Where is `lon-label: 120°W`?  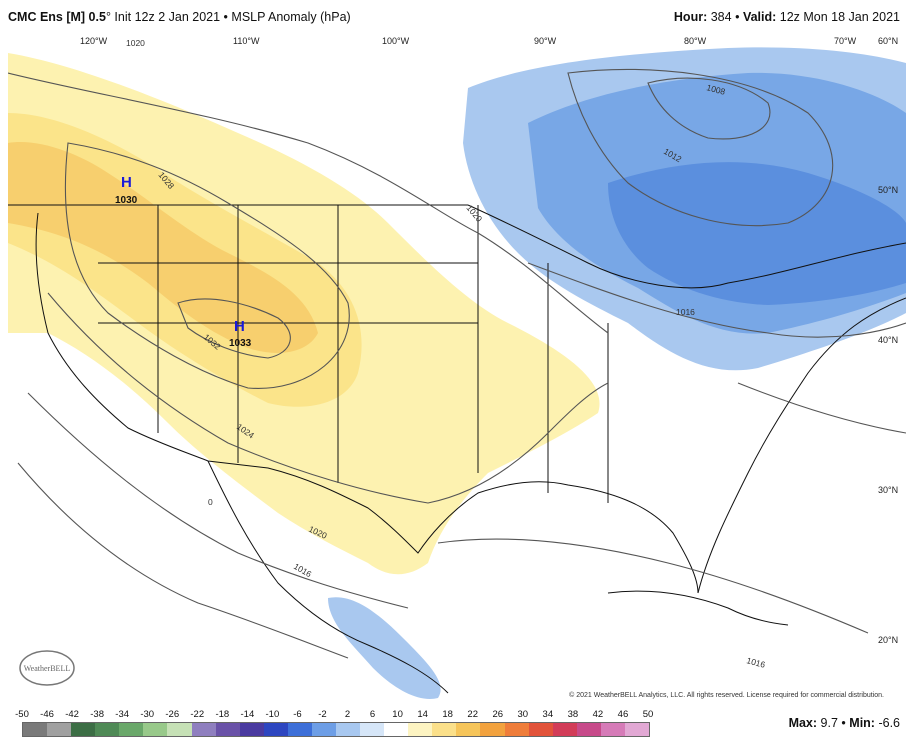 lon-label: 120°W is located at coordinates (94, 41).